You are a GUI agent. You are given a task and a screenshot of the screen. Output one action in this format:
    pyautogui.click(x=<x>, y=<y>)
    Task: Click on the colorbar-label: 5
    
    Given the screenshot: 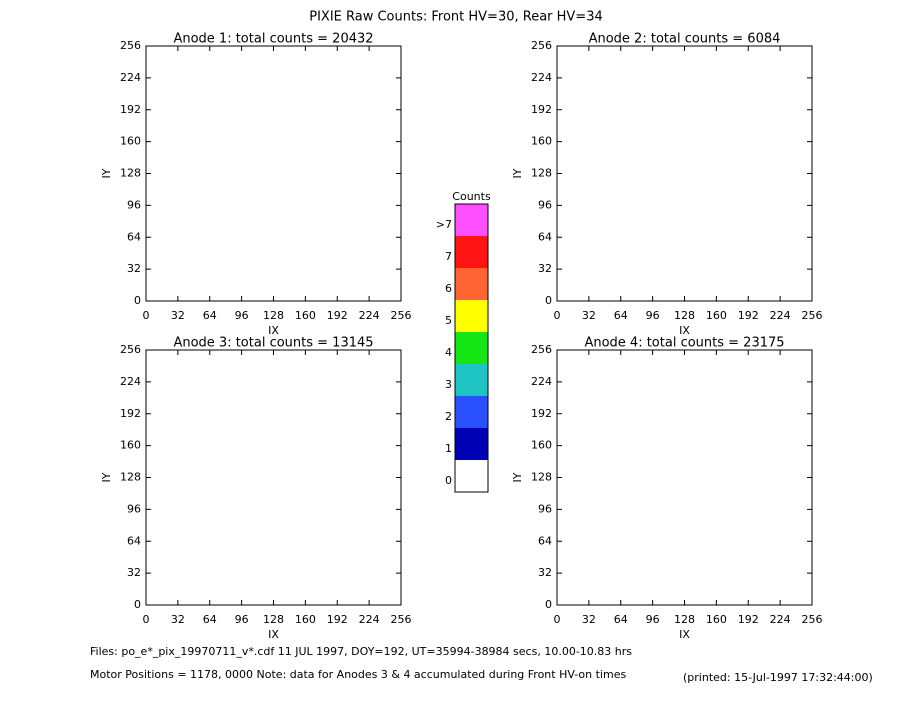 What is the action you would take?
    pyautogui.click(x=448, y=320)
    